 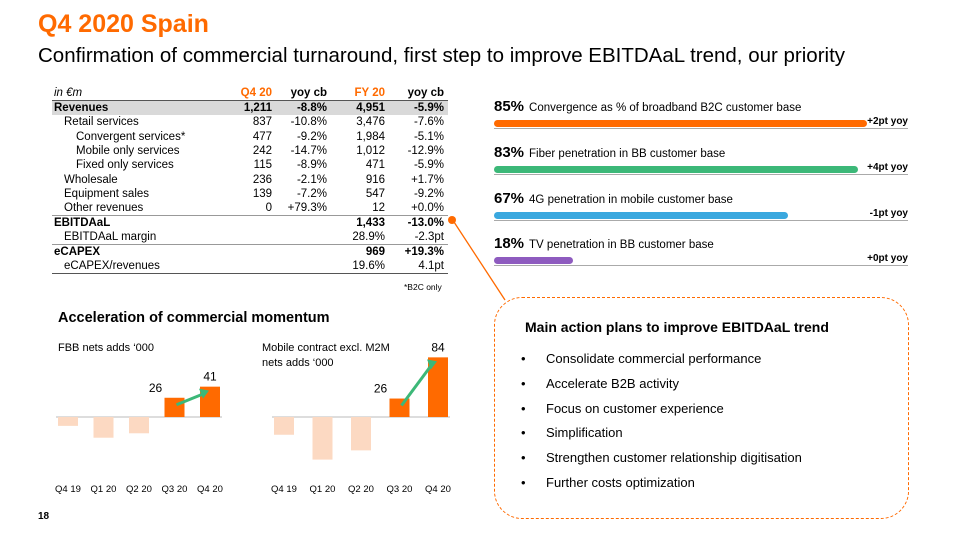 I want to click on action-plan-item: • Further costs optimization, so click(x=661, y=487).